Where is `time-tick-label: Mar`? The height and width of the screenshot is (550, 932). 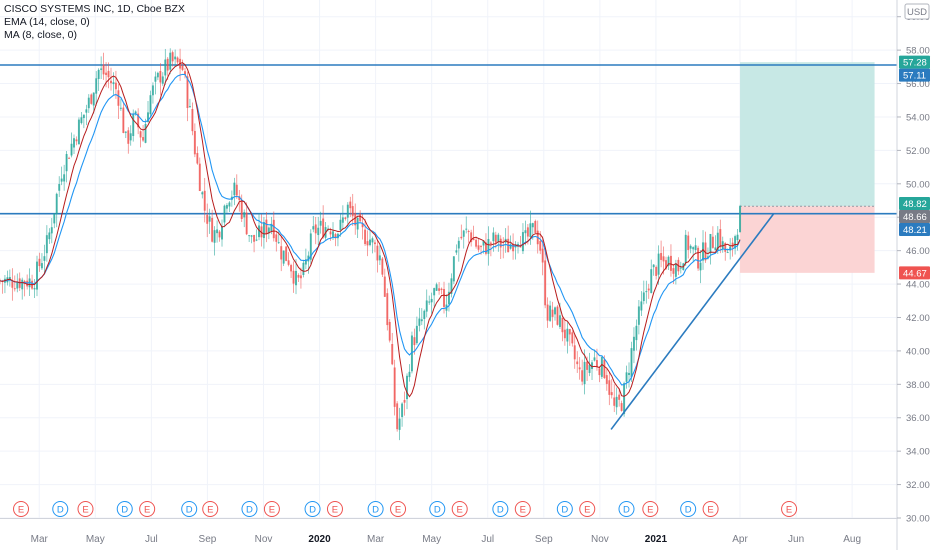
time-tick-label: Mar is located at coordinates (40, 539).